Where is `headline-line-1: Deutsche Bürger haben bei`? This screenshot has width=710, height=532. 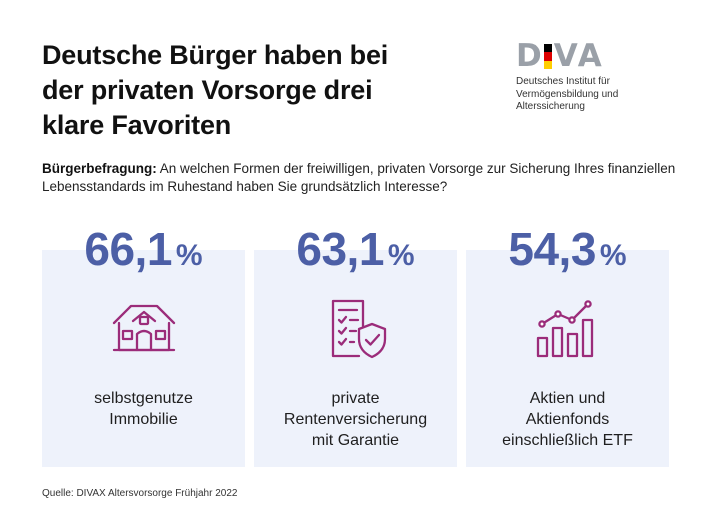
headline-line-1: Deutsche Bürger haben bei is located at coordinates (215, 55).